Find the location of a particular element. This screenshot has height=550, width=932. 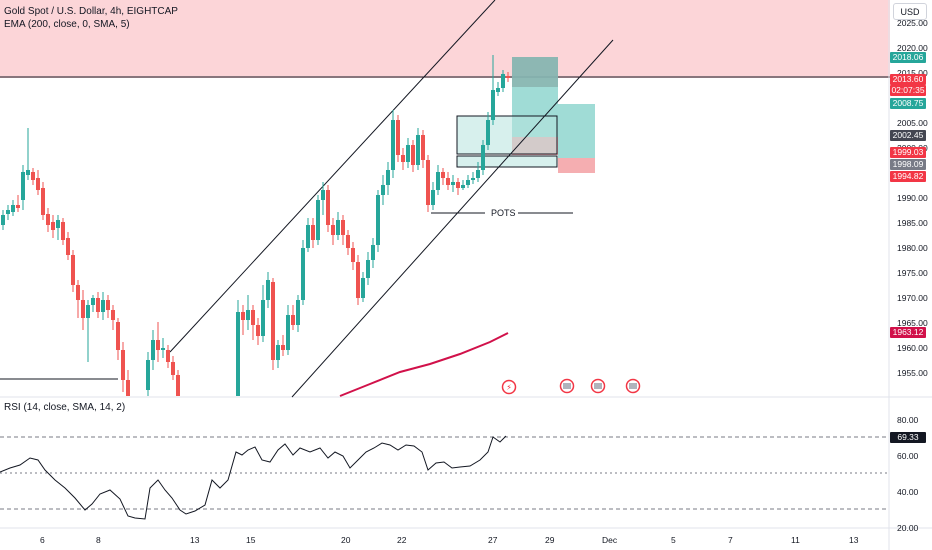

price-tick: 1980.00 is located at coordinates (912, 248).